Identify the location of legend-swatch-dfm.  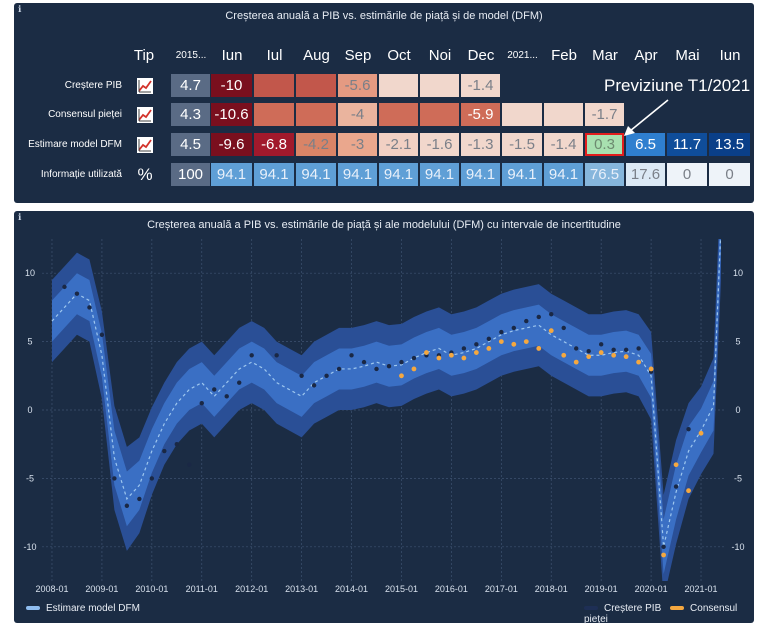
(33, 608).